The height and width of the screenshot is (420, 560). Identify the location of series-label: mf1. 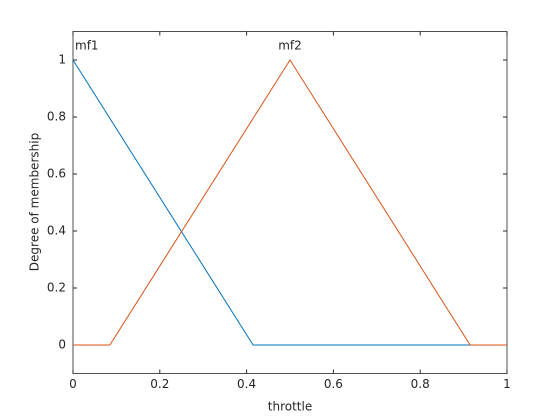
(87, 46).